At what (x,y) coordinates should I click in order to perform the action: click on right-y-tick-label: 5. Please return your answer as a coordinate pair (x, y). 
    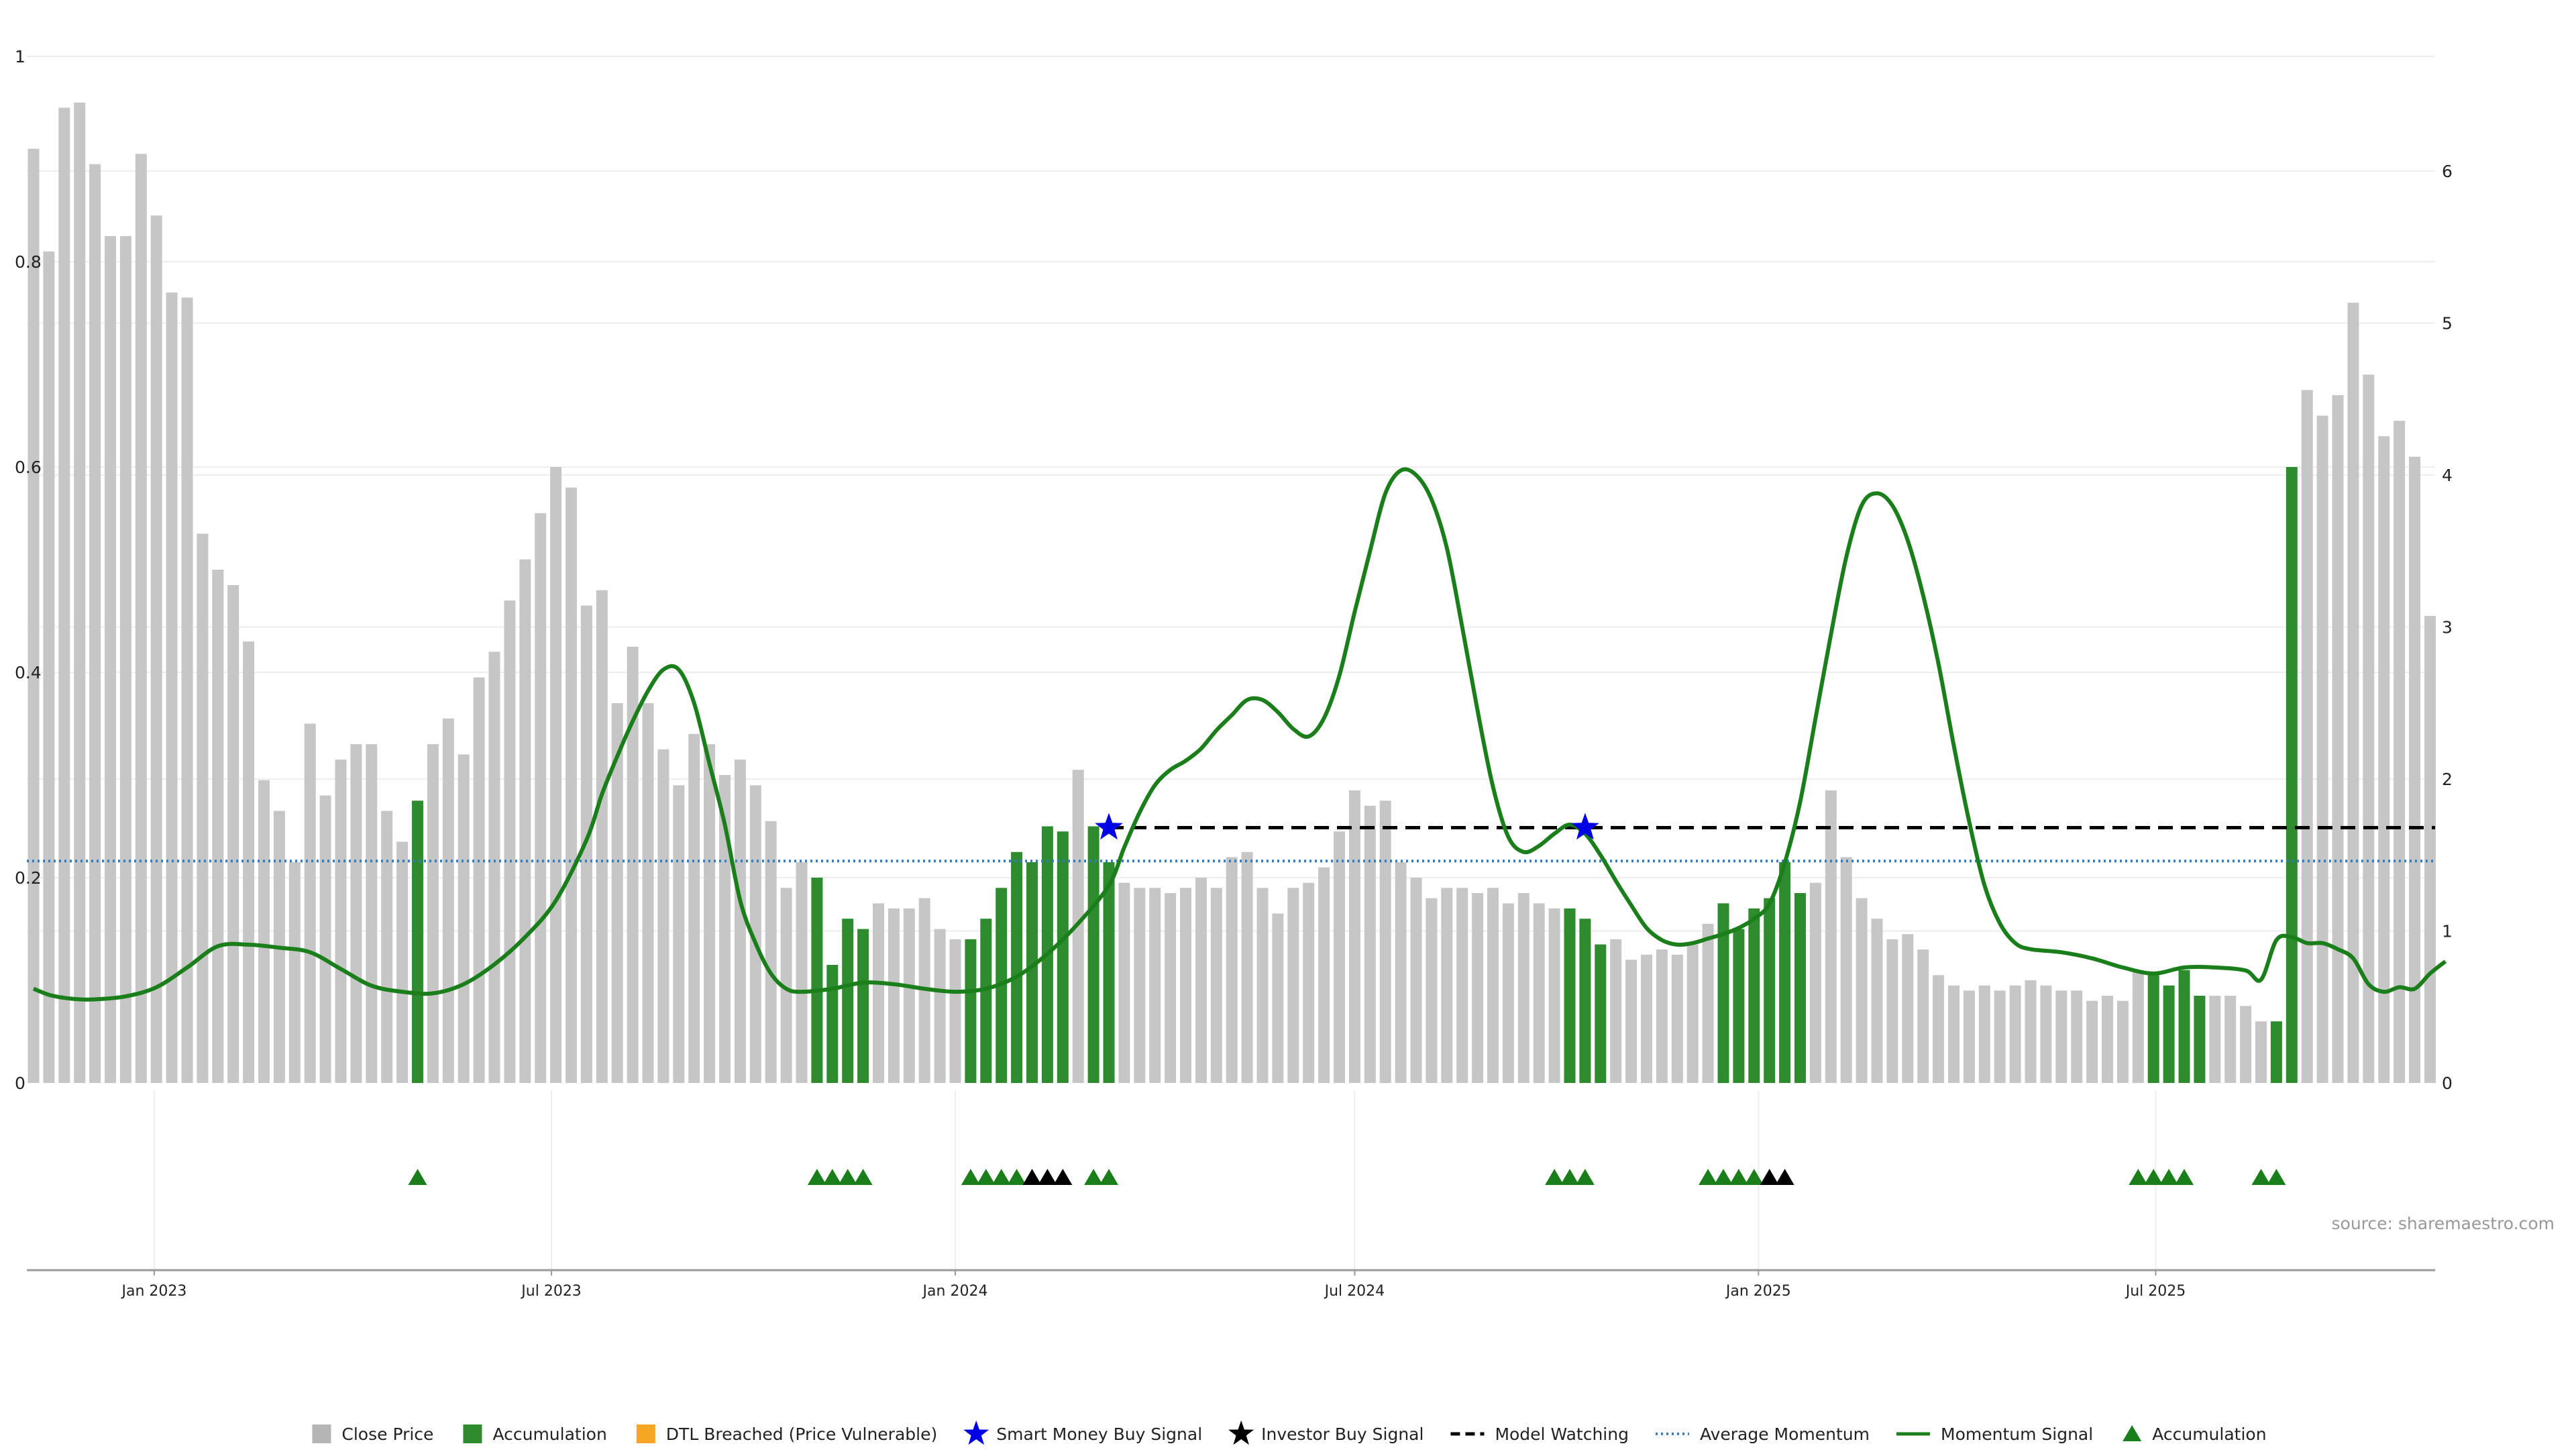
    Looking at the image, I should click on (2447, 324).